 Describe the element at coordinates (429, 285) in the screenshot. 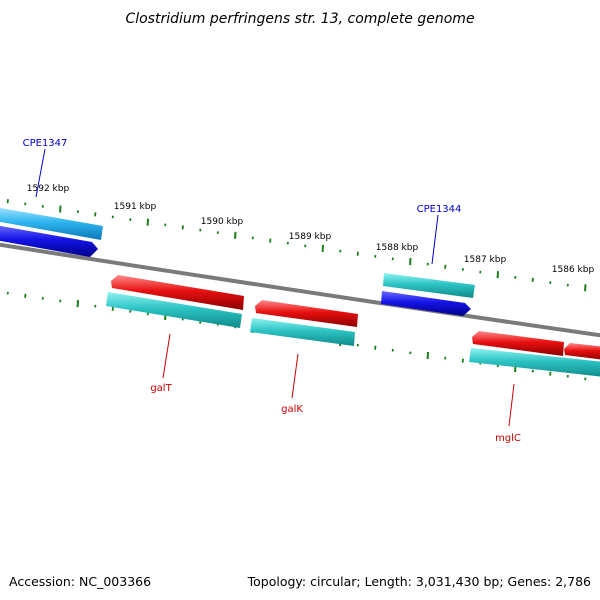

I see `cds-CPE1344-cyan` at that location.